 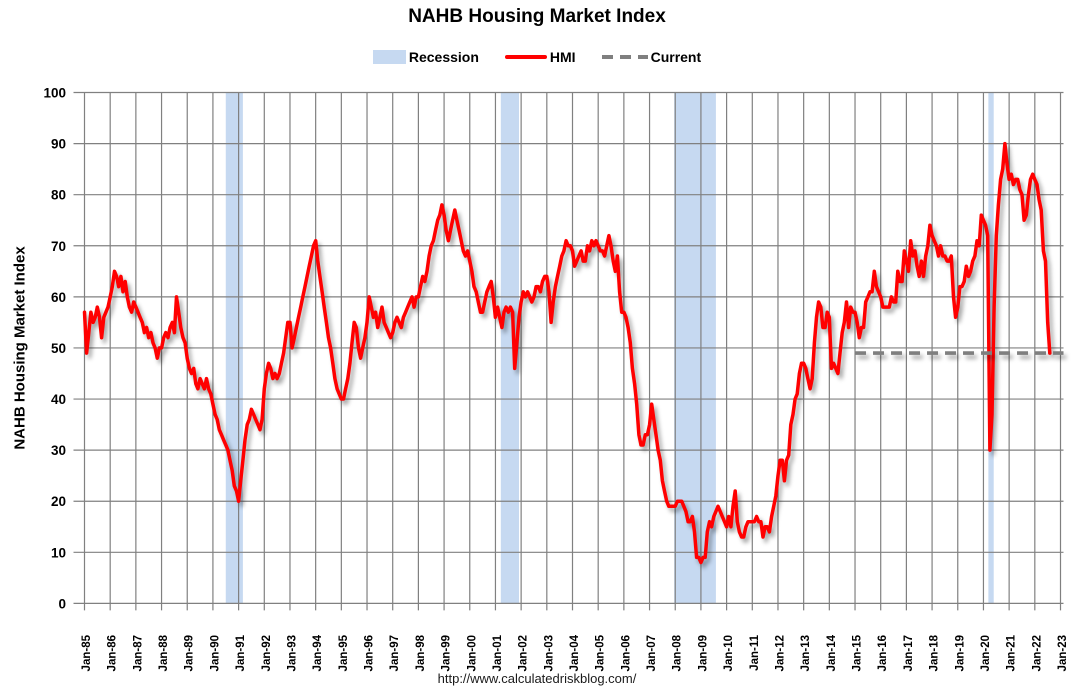 What do you see at coordinates (447, 653) in the screenshot?
I see `x-tick-label: Jan-99` at bounding box center [447, 653].